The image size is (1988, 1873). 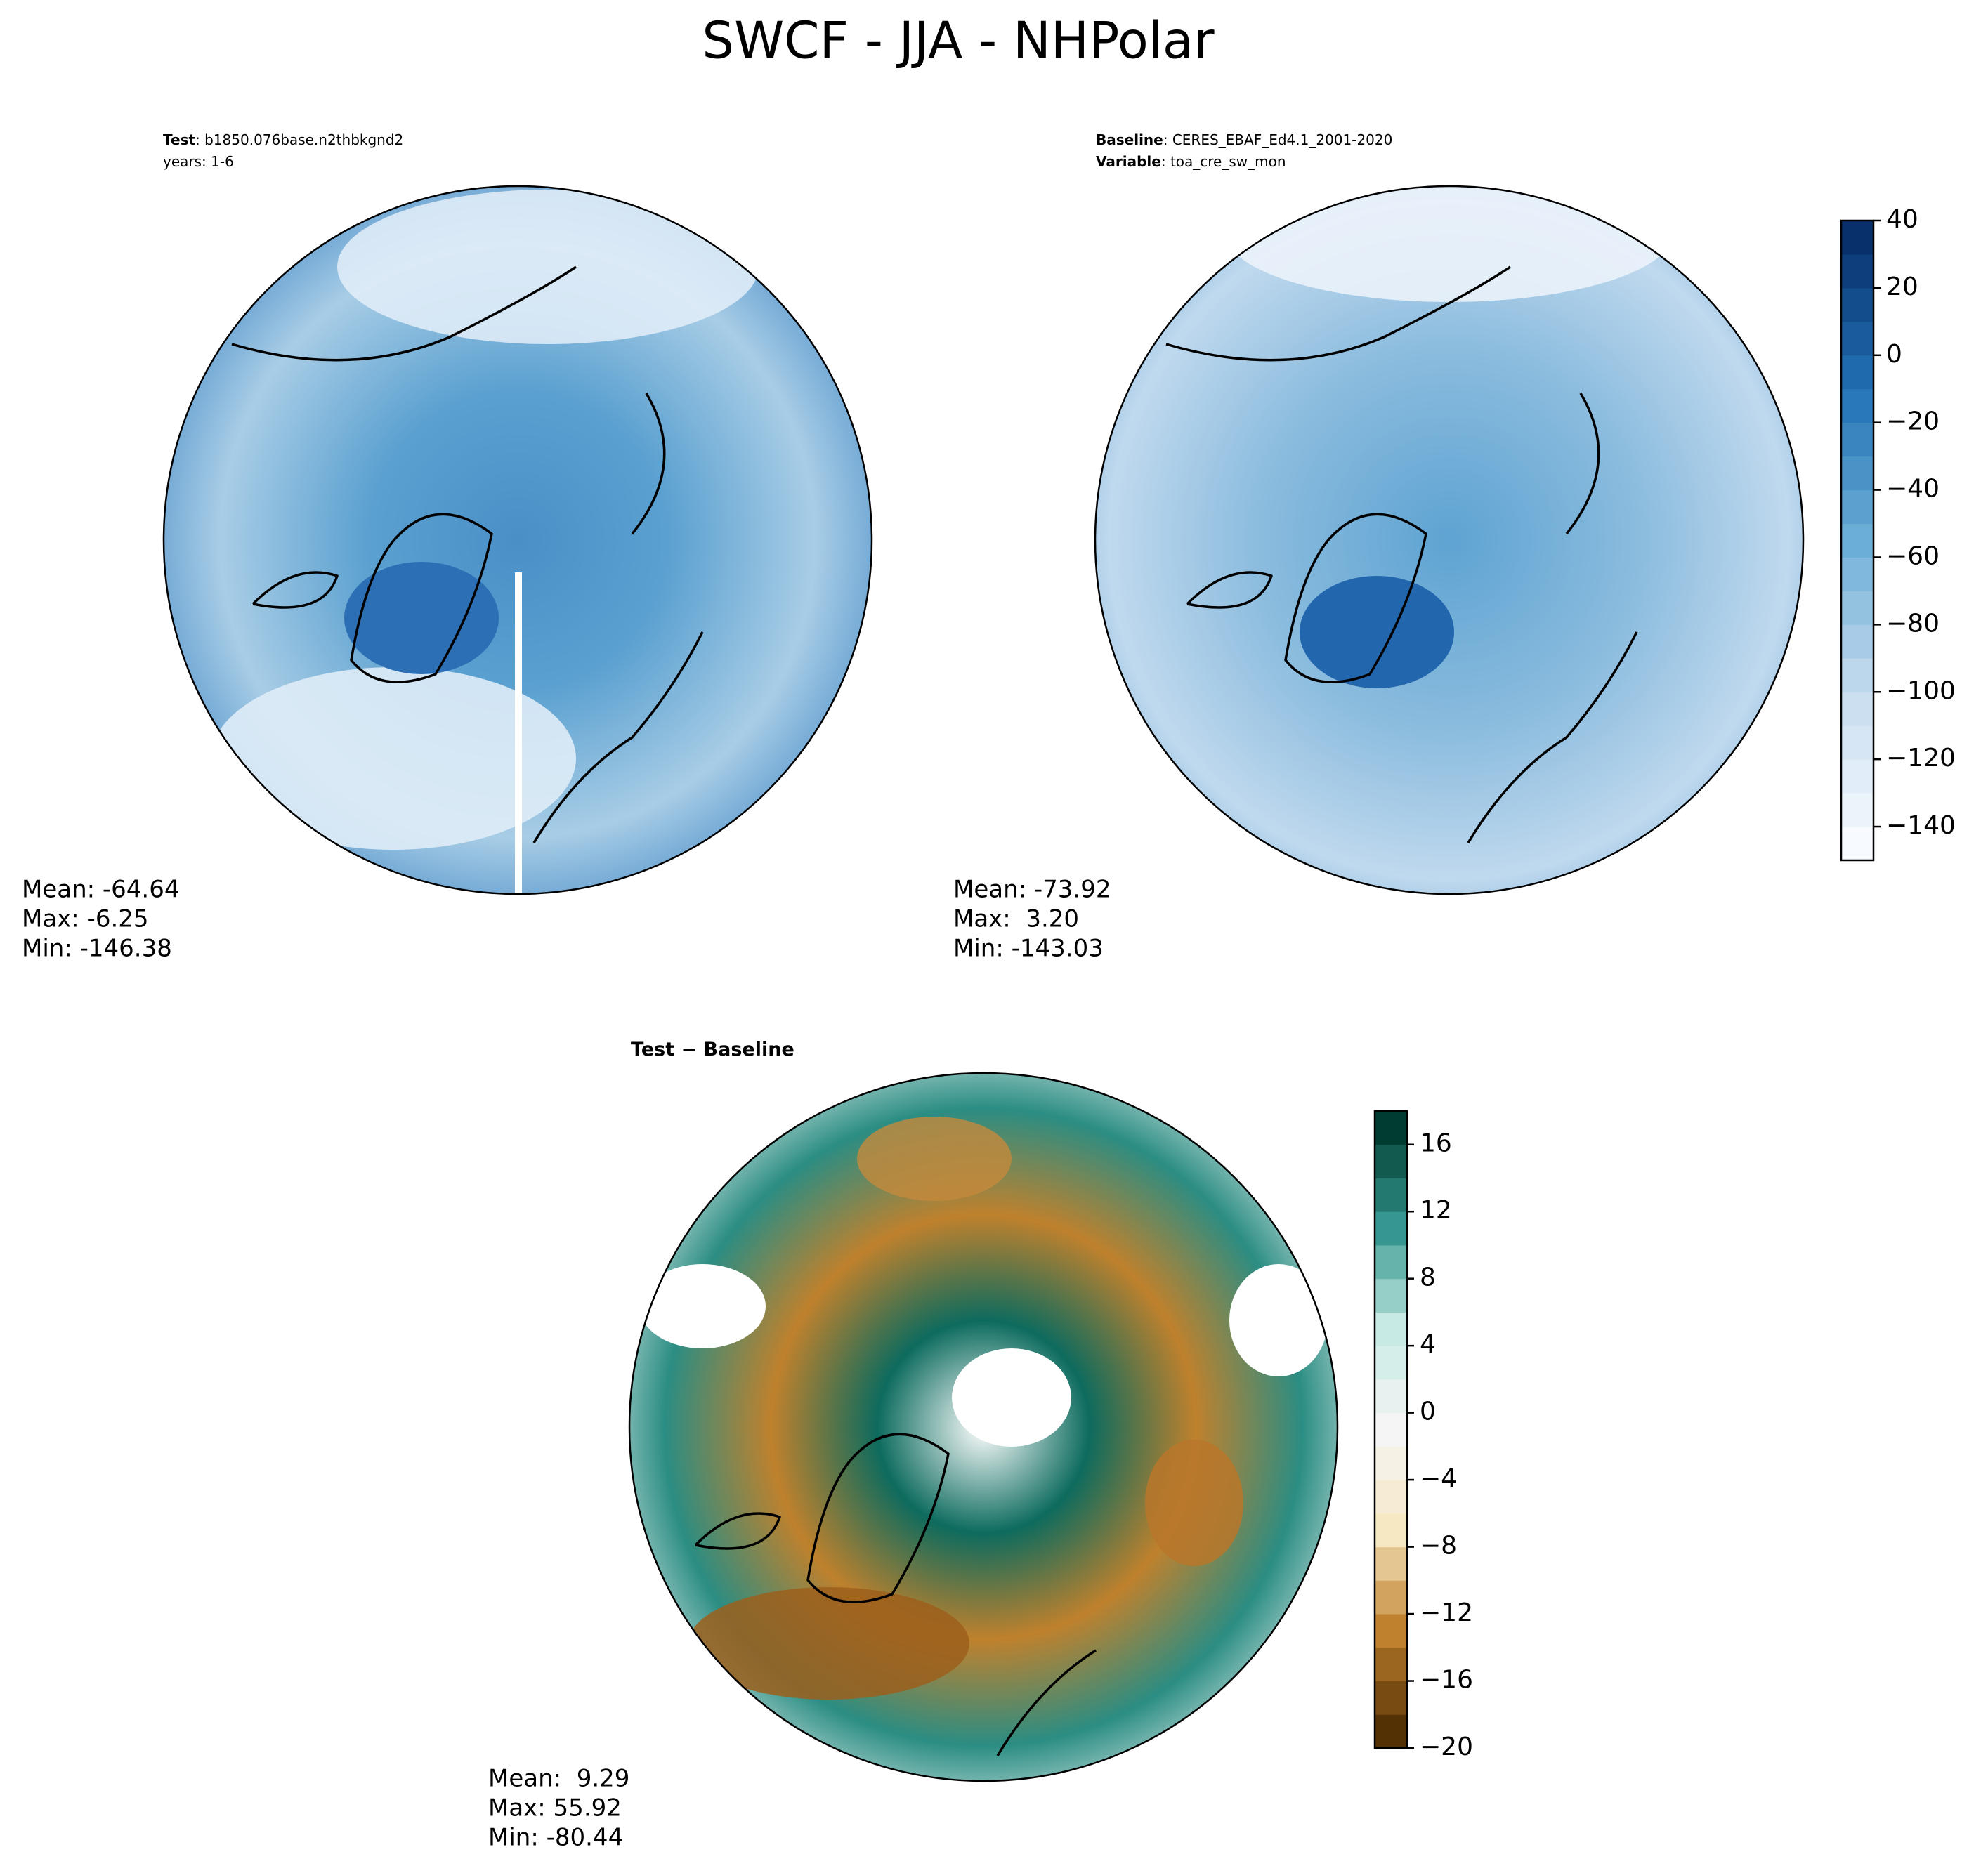 What do you see at coordinates (101, 890) in the screenshot?
I see `stat-line: Mean: -64.64` at bounding box center [101, 890].